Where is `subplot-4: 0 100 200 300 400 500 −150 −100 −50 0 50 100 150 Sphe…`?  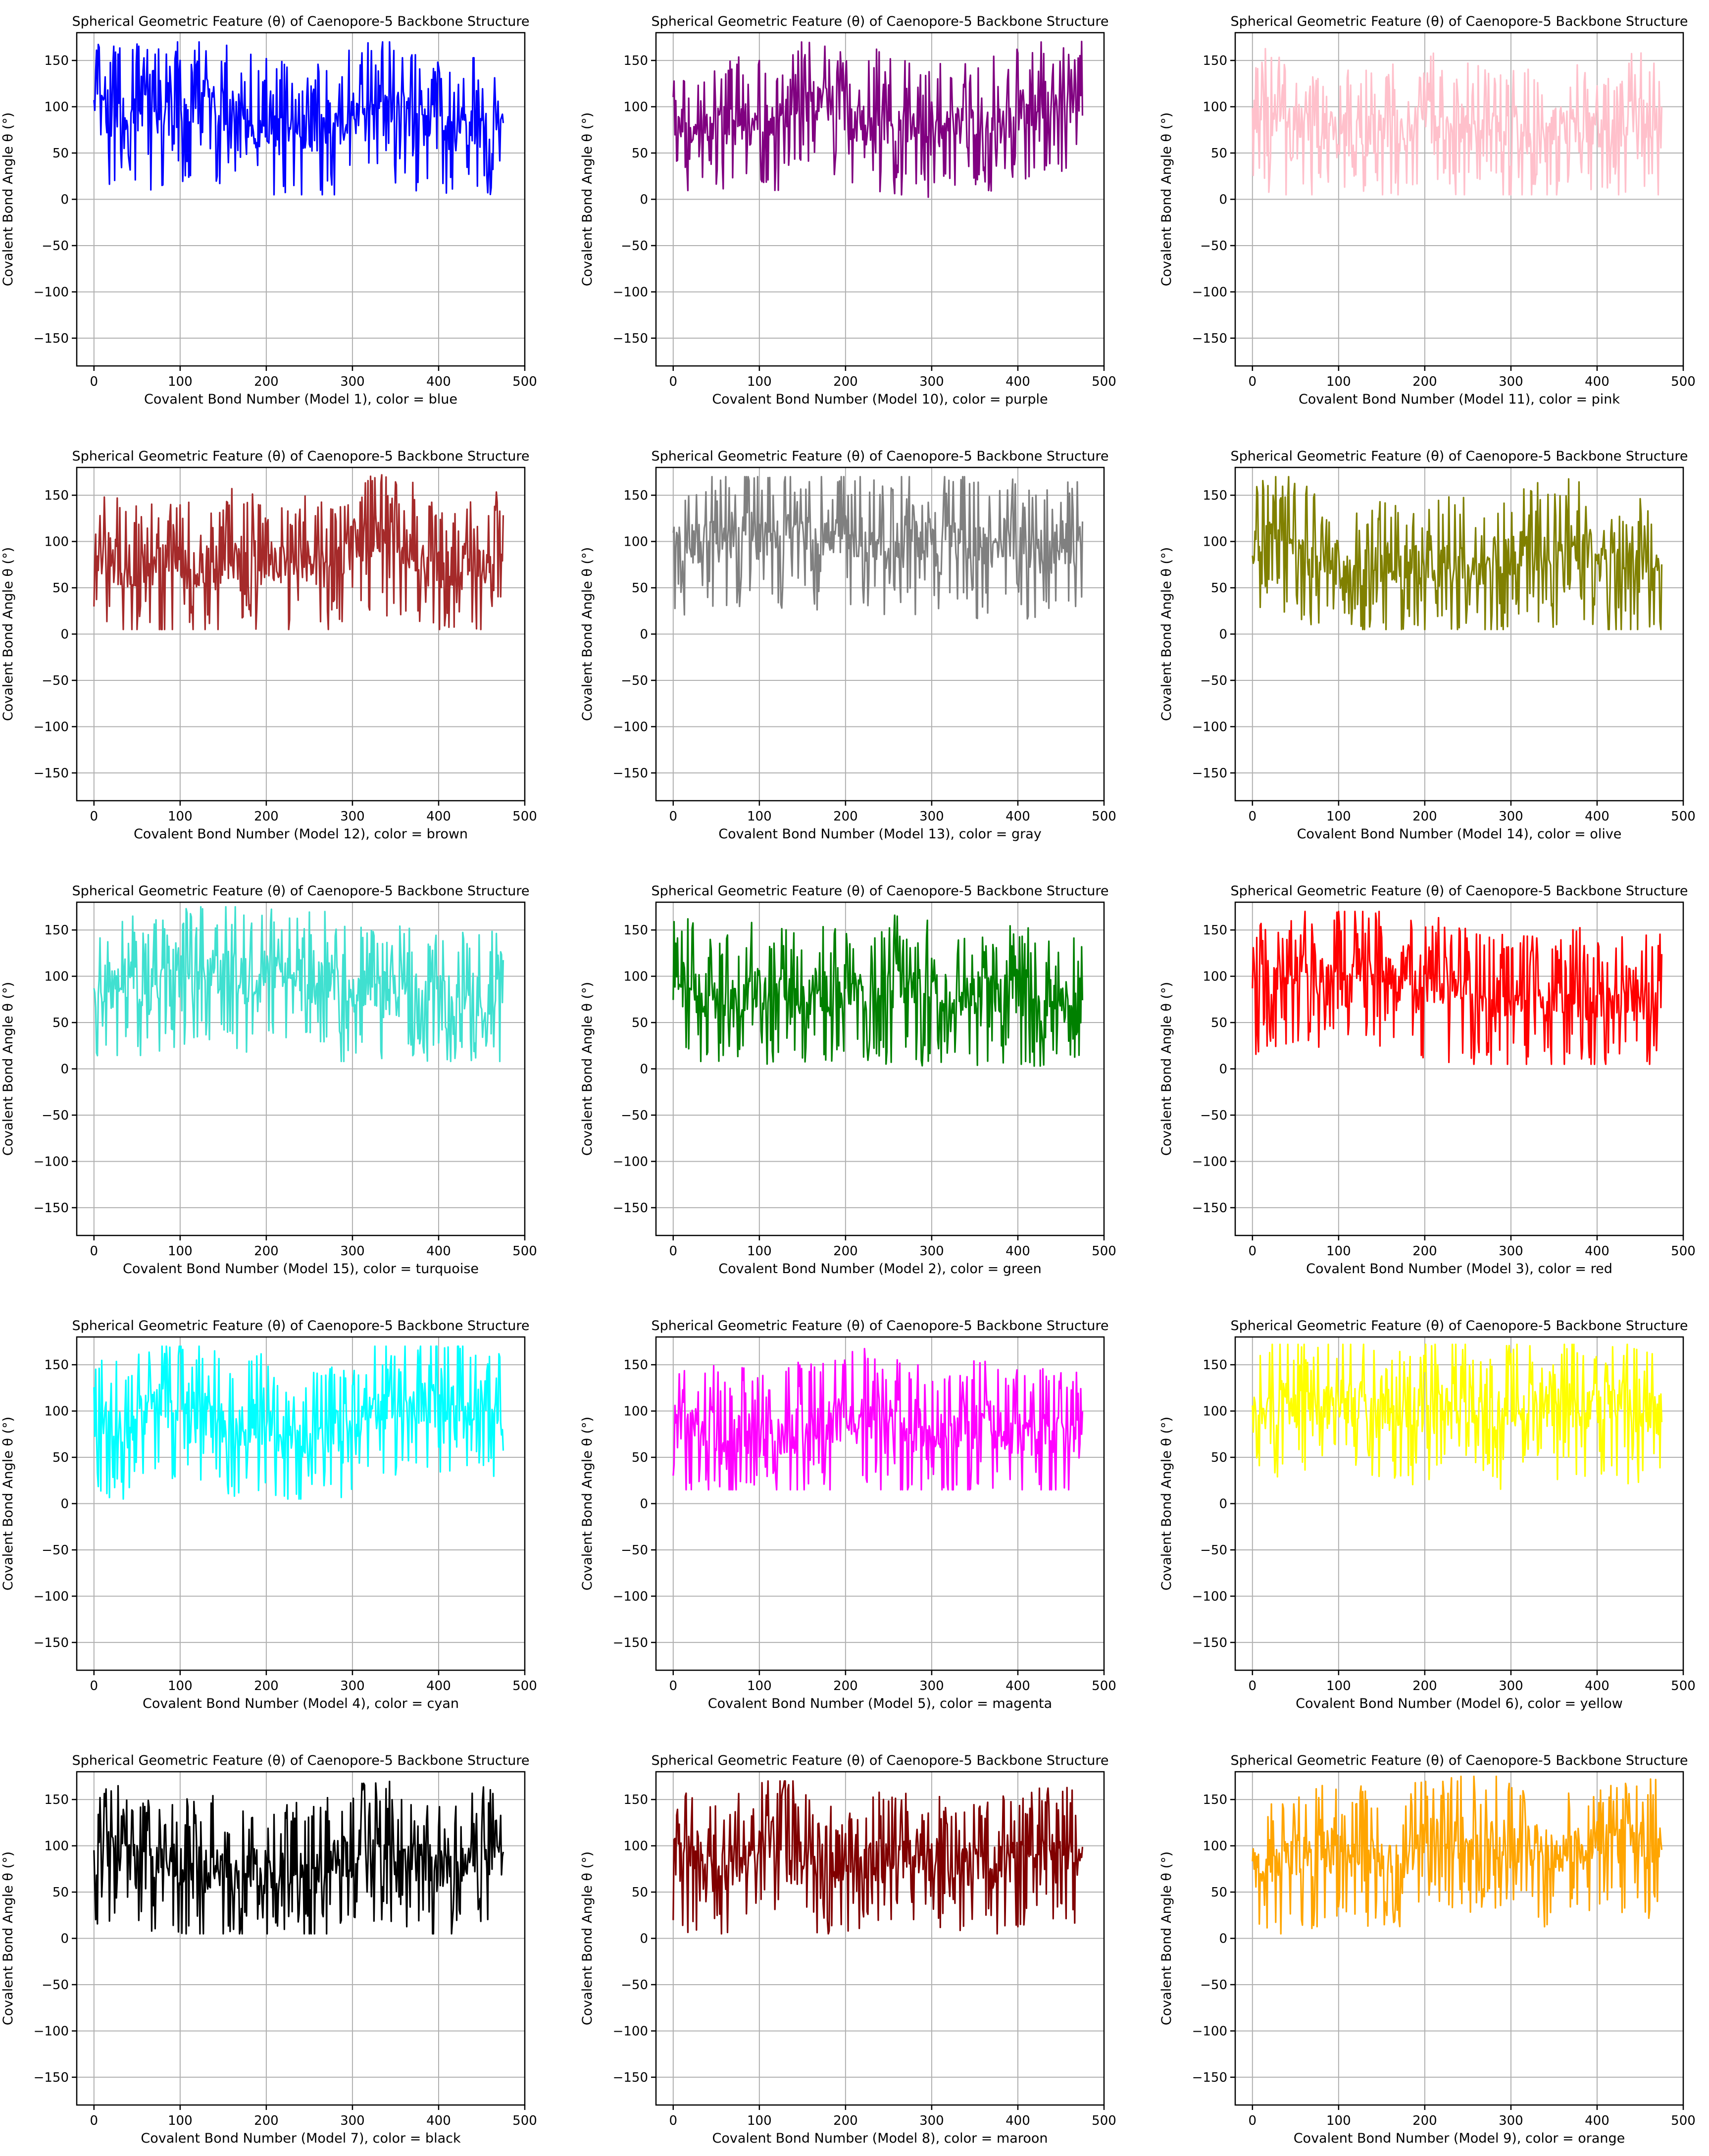 subplot-4: 0 100 200 300 400 500 −150 −100 −50 0 50 100 150 Sphe… is located at coordinates (268, 645).